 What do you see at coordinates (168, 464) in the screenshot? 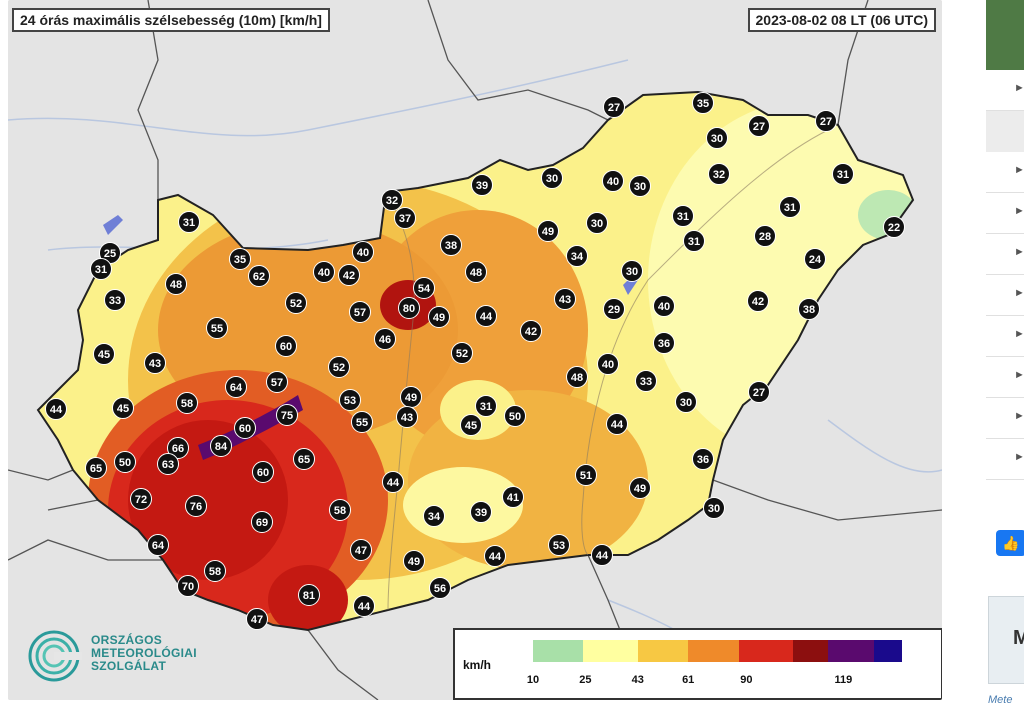
I see `station-marker: 63` at bounding box center [168, 464].